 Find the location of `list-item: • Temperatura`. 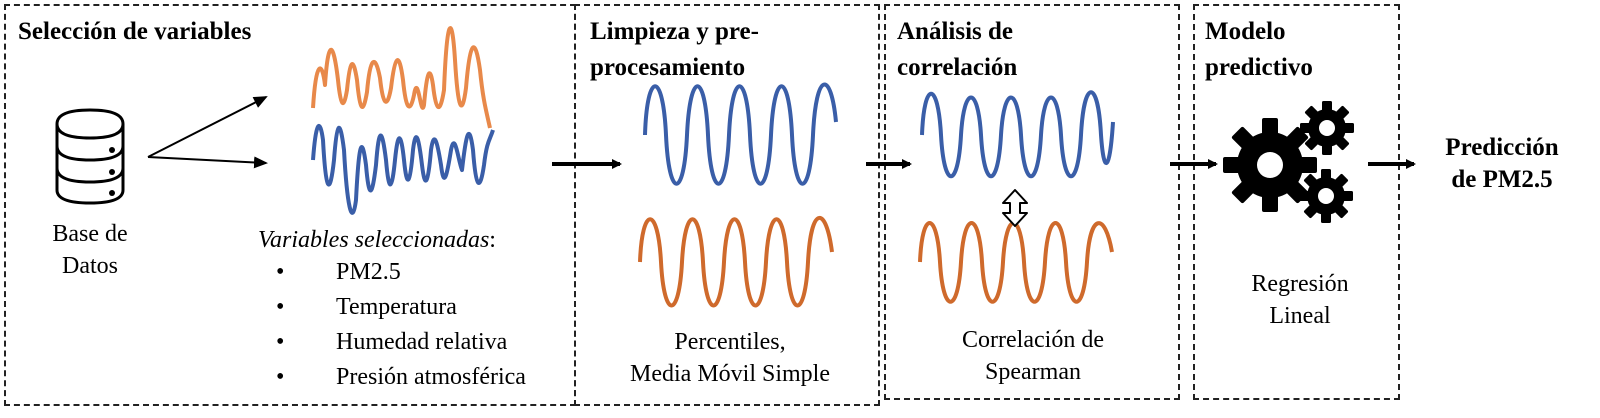

list-item: • Temperatura is located at coordinates (401, 307).